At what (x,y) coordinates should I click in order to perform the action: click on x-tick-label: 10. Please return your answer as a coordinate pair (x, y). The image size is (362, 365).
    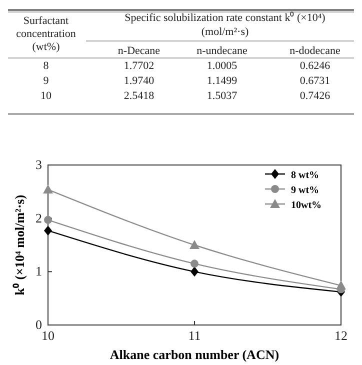
    Looking at the image, I should click on (48, 335).